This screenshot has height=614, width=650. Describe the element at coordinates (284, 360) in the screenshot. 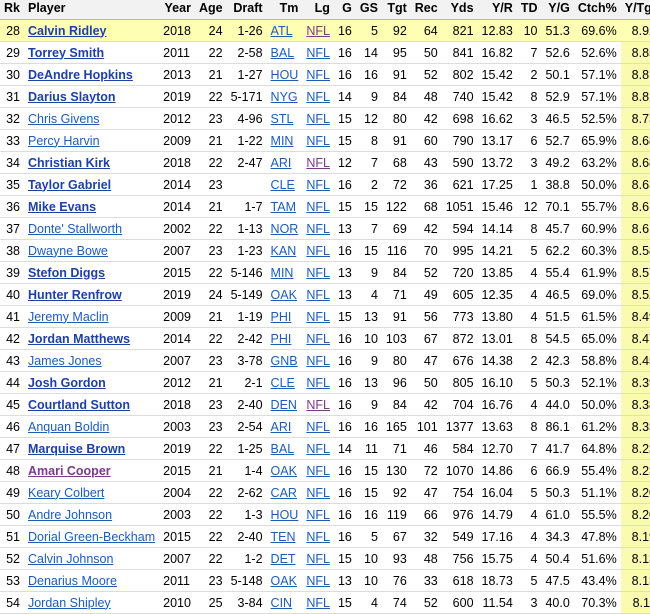

I see `team-link: GNB` at that location.